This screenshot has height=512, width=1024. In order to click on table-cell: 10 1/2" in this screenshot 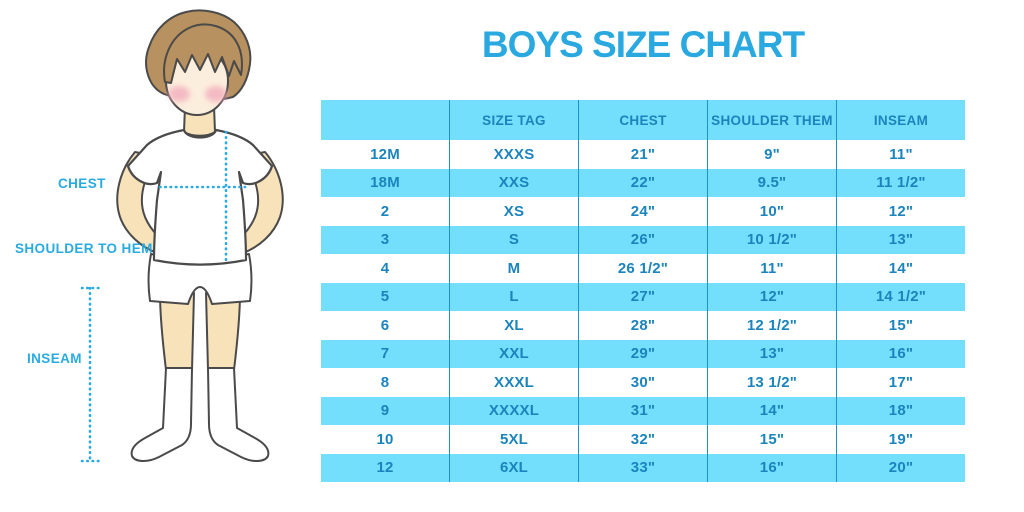, I will do `click(771, 239)`.